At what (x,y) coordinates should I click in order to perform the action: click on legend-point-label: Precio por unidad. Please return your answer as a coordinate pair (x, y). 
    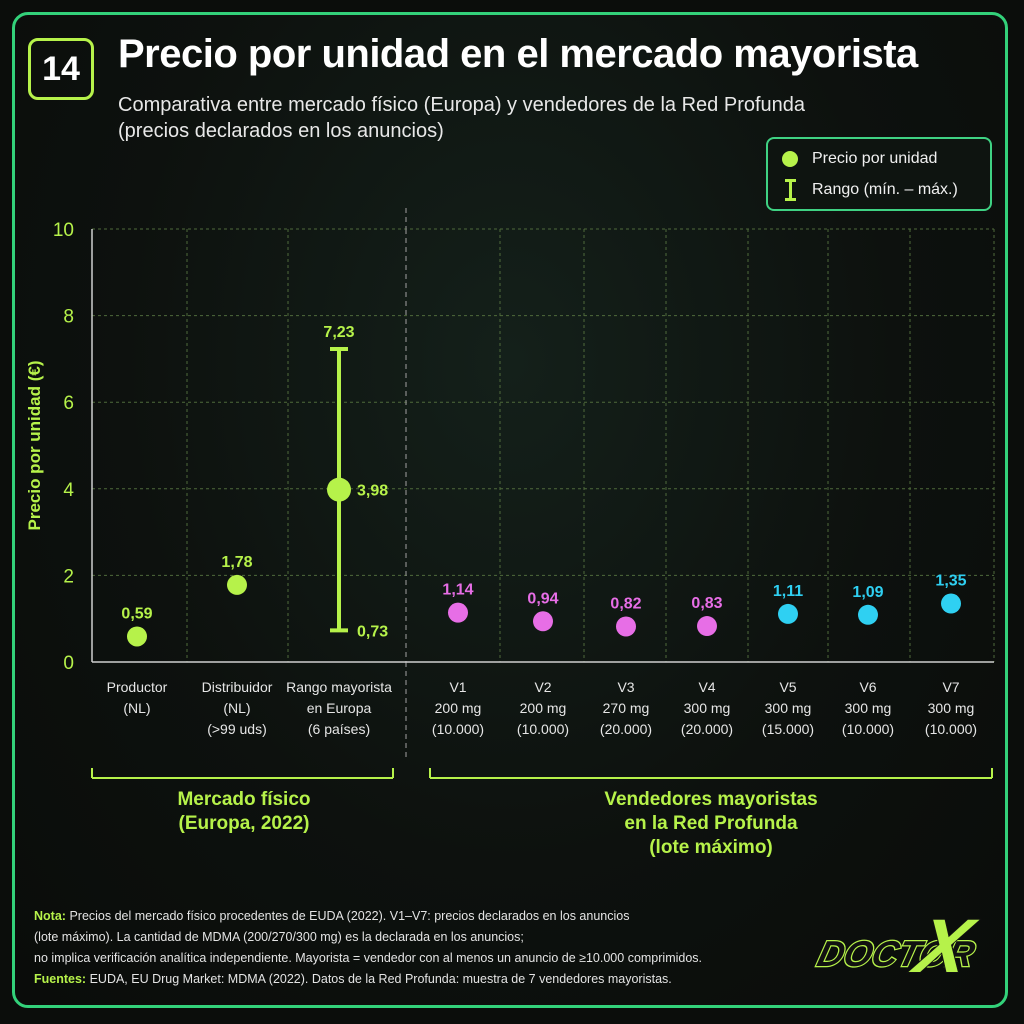
    Looking at the image, I should click on (875, 158).